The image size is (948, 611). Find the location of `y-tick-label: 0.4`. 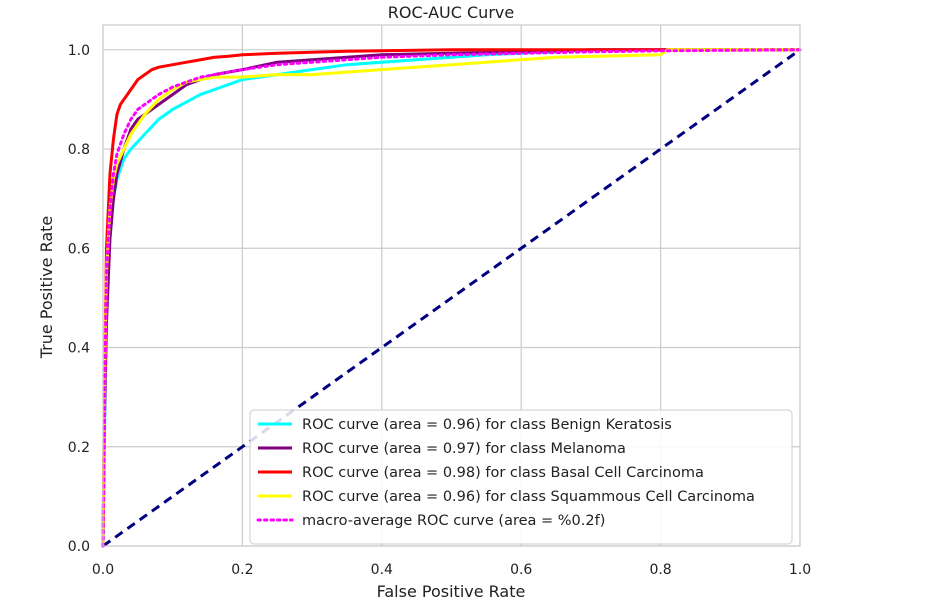

y-tick-label: 0.4 is located at coordinates (79, 349).